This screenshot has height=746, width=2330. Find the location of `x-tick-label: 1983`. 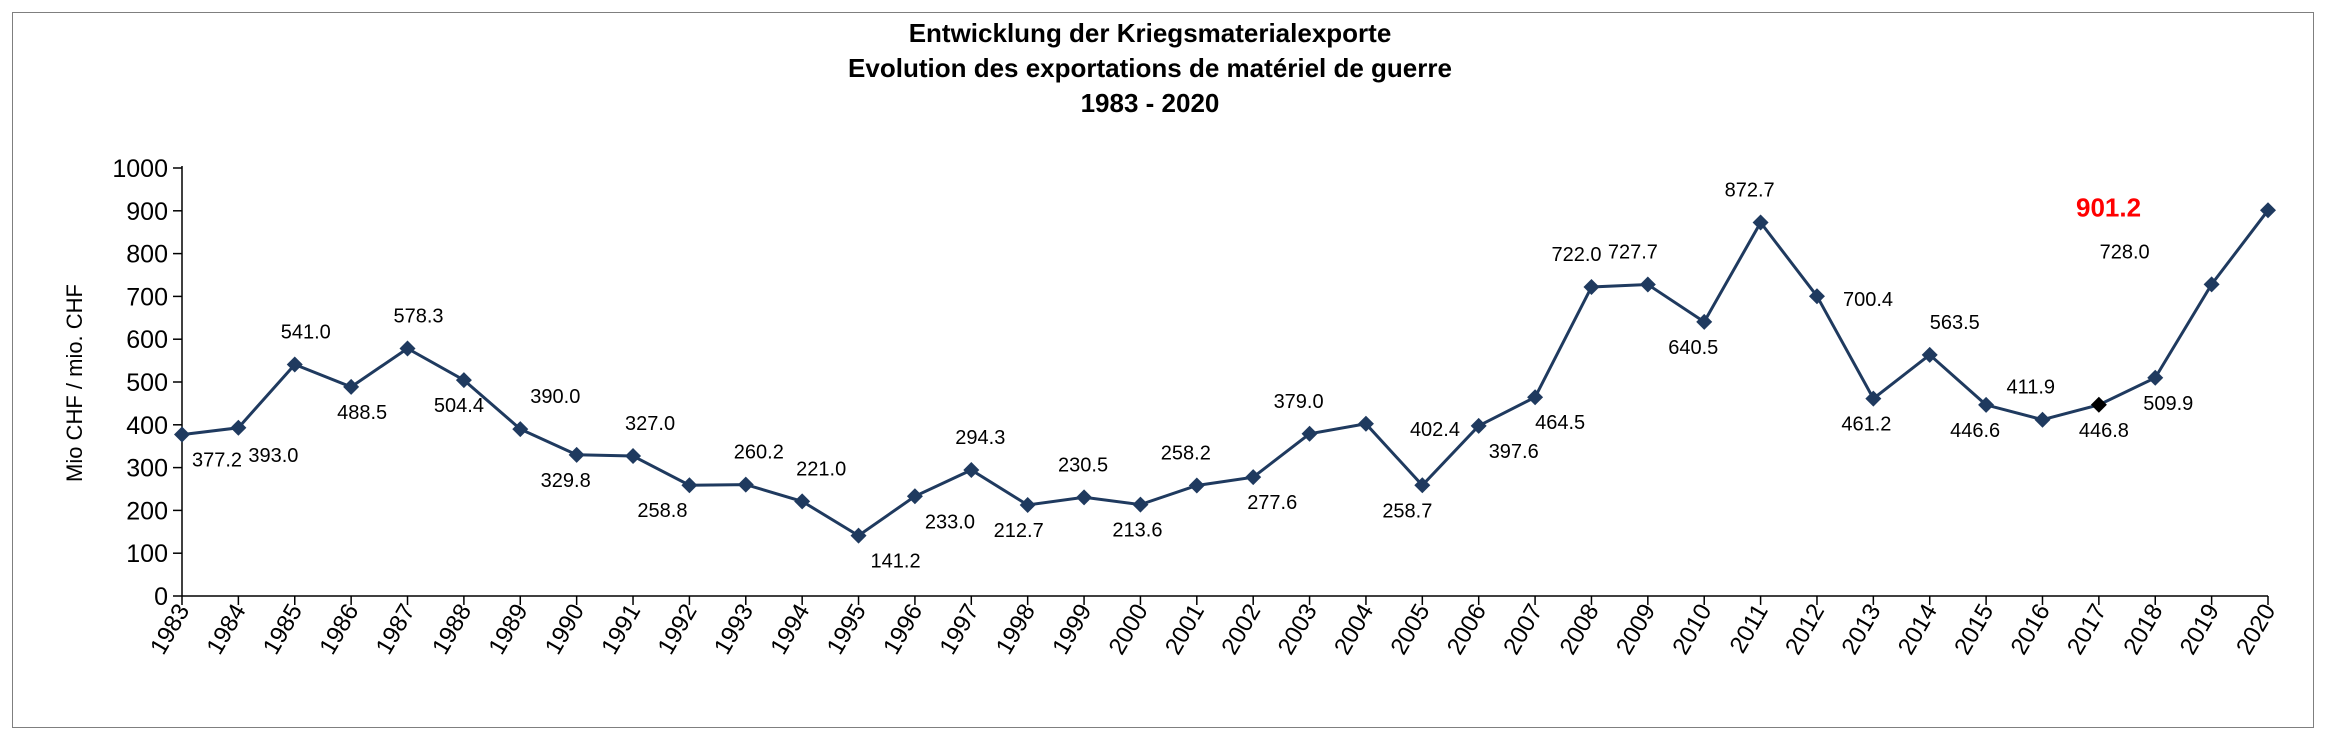

x-tick-label: 1983 is located at coordinates (170, 630).